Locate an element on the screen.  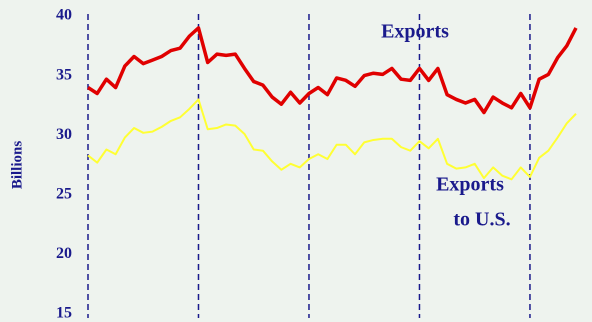
y-tick-label: 25 is located at coordinates (64, 193).